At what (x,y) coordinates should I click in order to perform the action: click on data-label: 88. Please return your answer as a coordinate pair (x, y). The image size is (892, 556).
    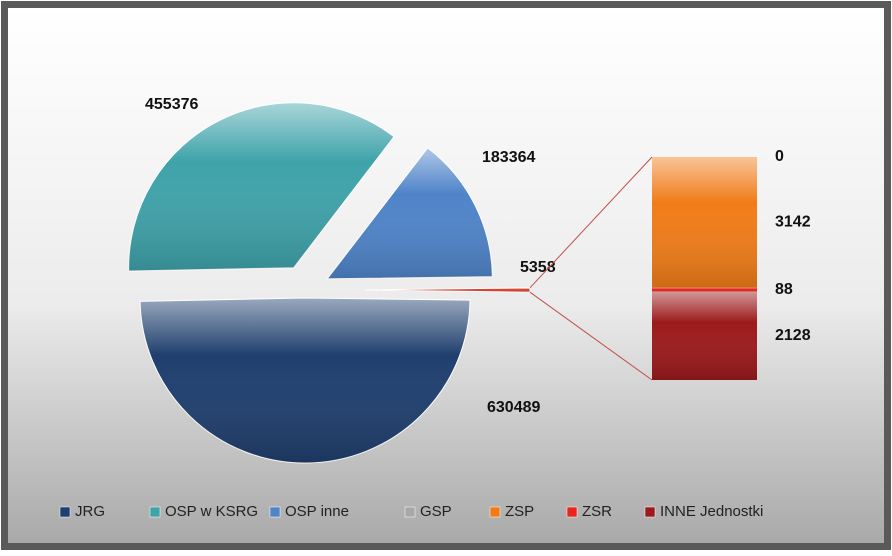
    Looking at the image, I should click on (784, 289).